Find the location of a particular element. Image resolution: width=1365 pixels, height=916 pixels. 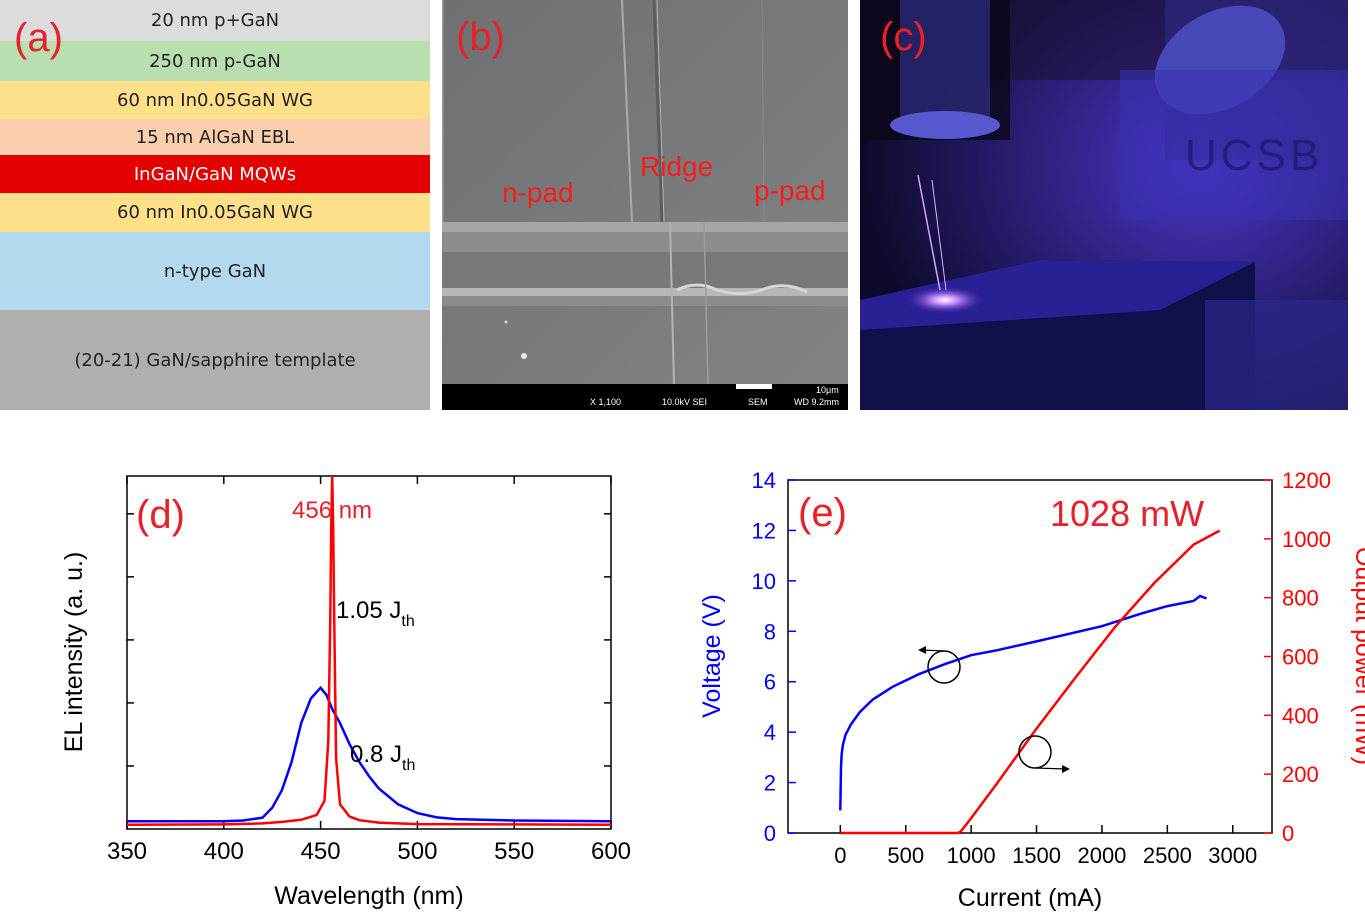

sem-voltage: 10.0kV SEI is located at coordinates (684, 402).